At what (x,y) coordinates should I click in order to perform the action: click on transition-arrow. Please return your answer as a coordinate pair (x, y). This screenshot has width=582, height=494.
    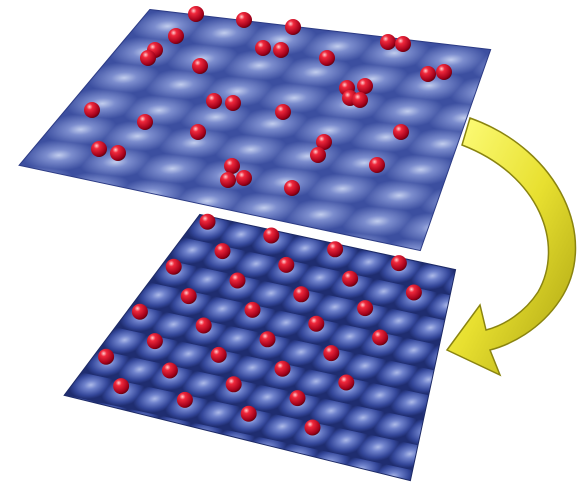
    Looking at the image, I should click on (511, 247).